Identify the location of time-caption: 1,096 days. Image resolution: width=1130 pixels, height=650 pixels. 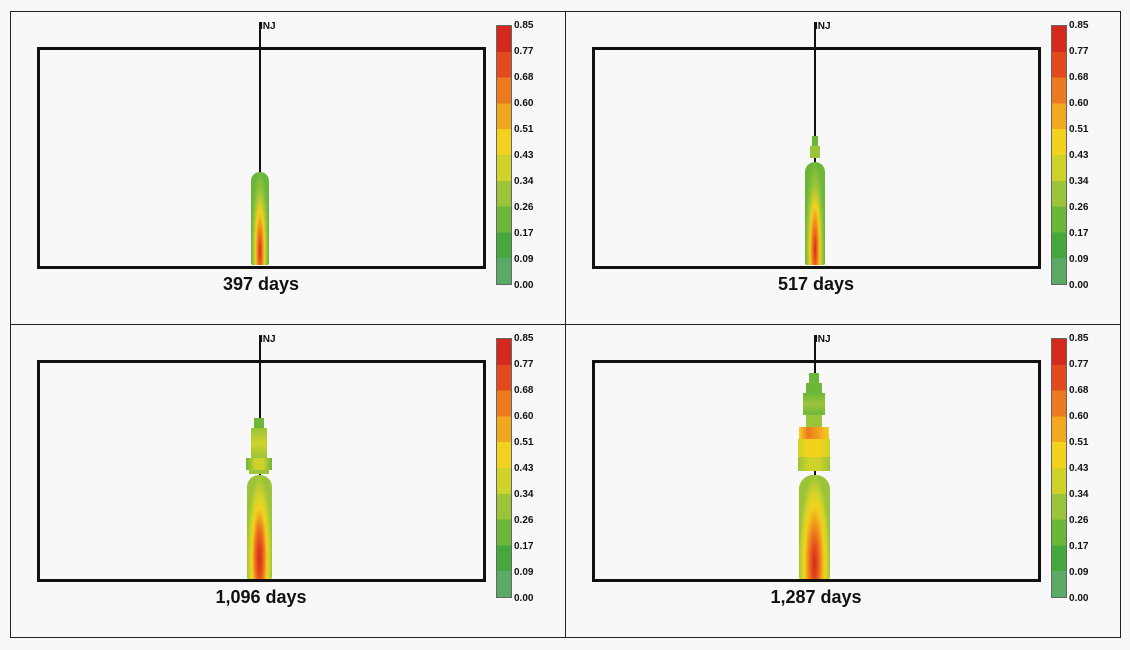
(261, 597).